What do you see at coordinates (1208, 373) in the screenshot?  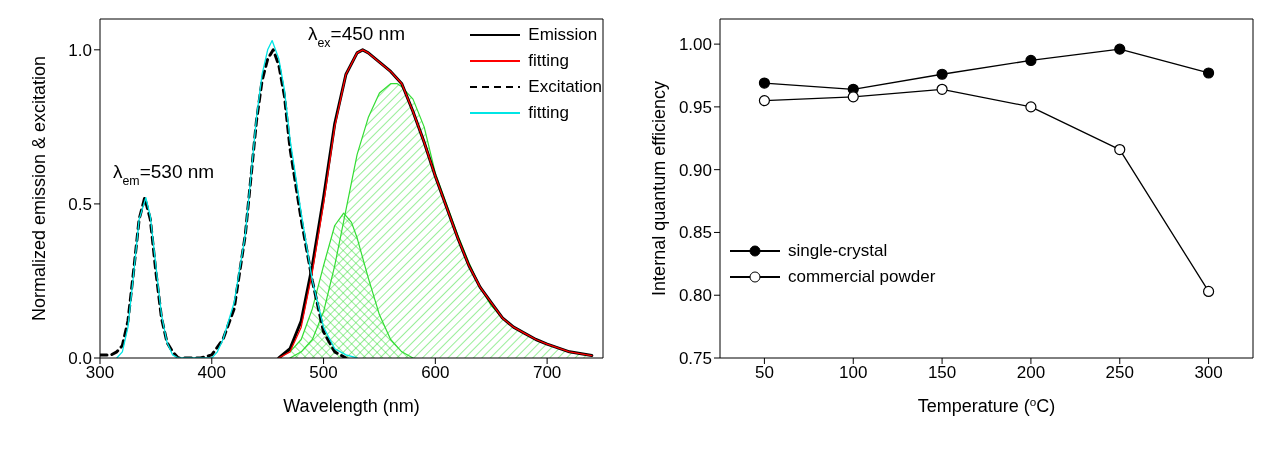 I see `x-tick-label: 300` at bounding box center [1208, 373].